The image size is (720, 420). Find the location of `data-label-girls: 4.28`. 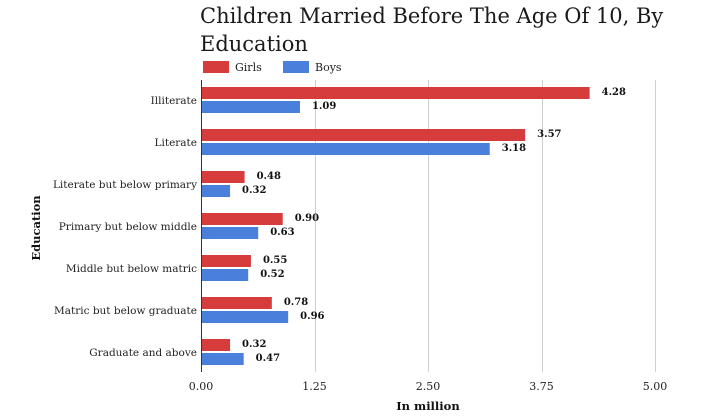

data-label-girls: 4.28 is located at coordinates (614, 92).